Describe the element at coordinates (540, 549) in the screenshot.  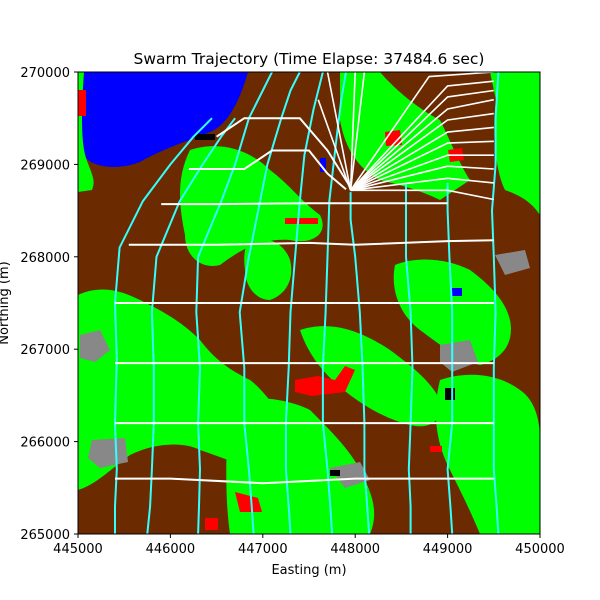
I see `x-tick-label: 450000` at that location.